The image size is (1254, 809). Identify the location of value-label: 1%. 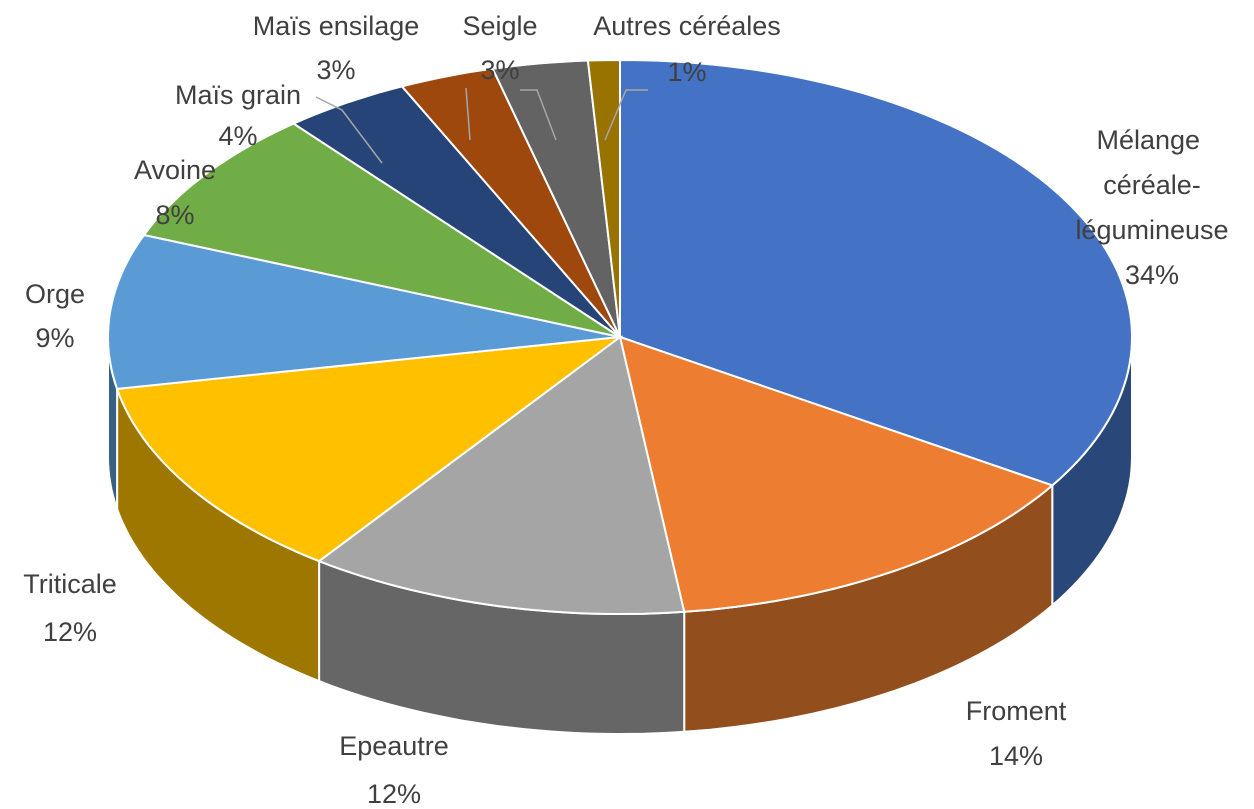
(686, 72).